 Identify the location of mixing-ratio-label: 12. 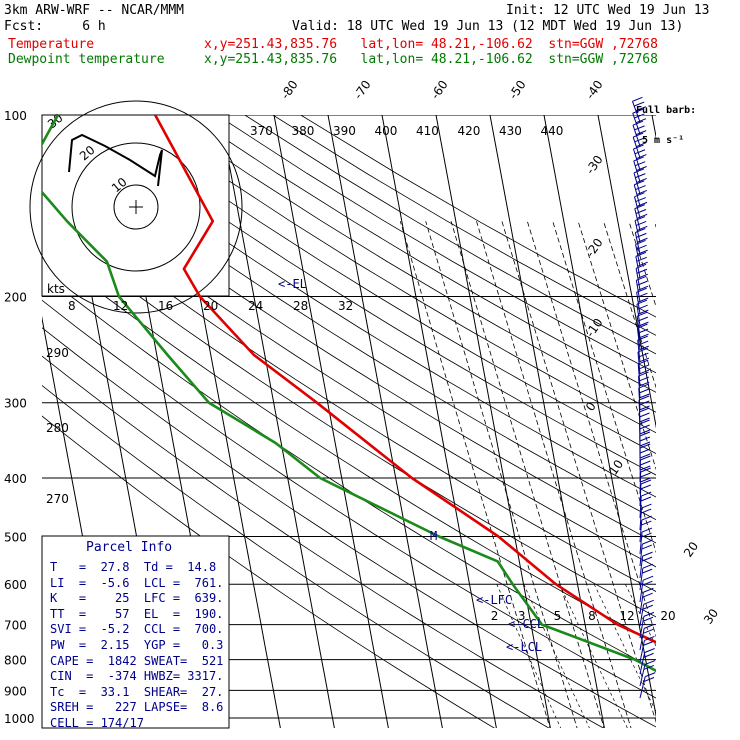
(626, 616).